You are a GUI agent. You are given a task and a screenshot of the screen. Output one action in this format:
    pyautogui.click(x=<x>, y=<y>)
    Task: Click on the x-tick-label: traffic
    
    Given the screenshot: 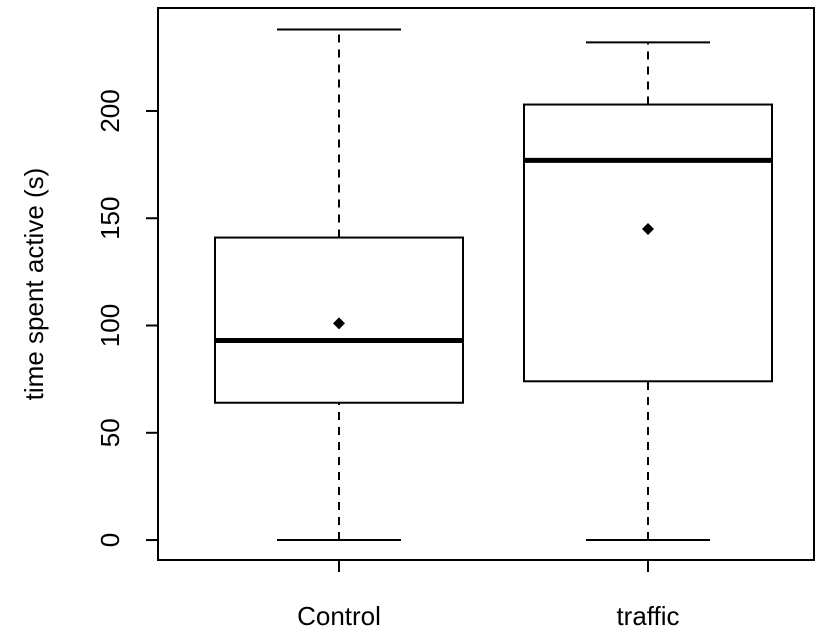 What is the action you would take?
    pyautogui.click(x=647, y=616)
    